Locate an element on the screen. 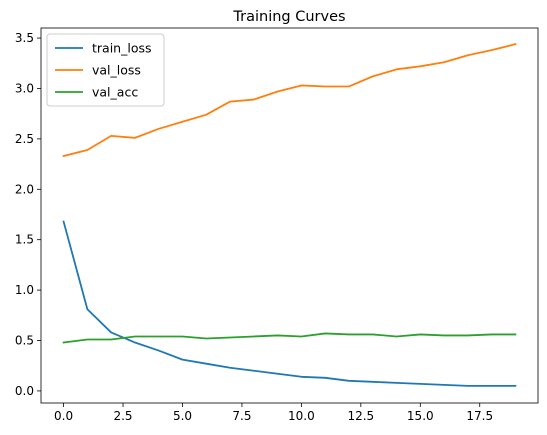  legend: train_loss val_loss val_acc is located at coordinates (105, 70).